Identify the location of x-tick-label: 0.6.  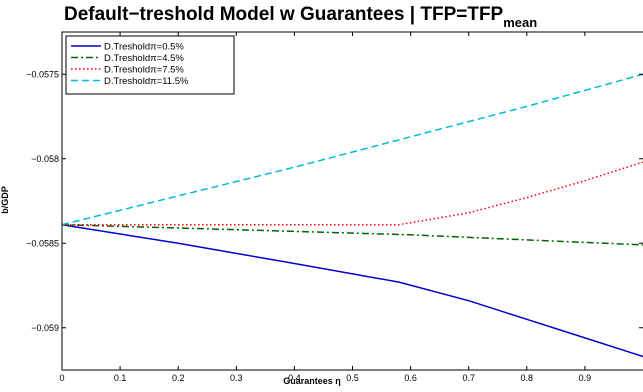
(410, 378).